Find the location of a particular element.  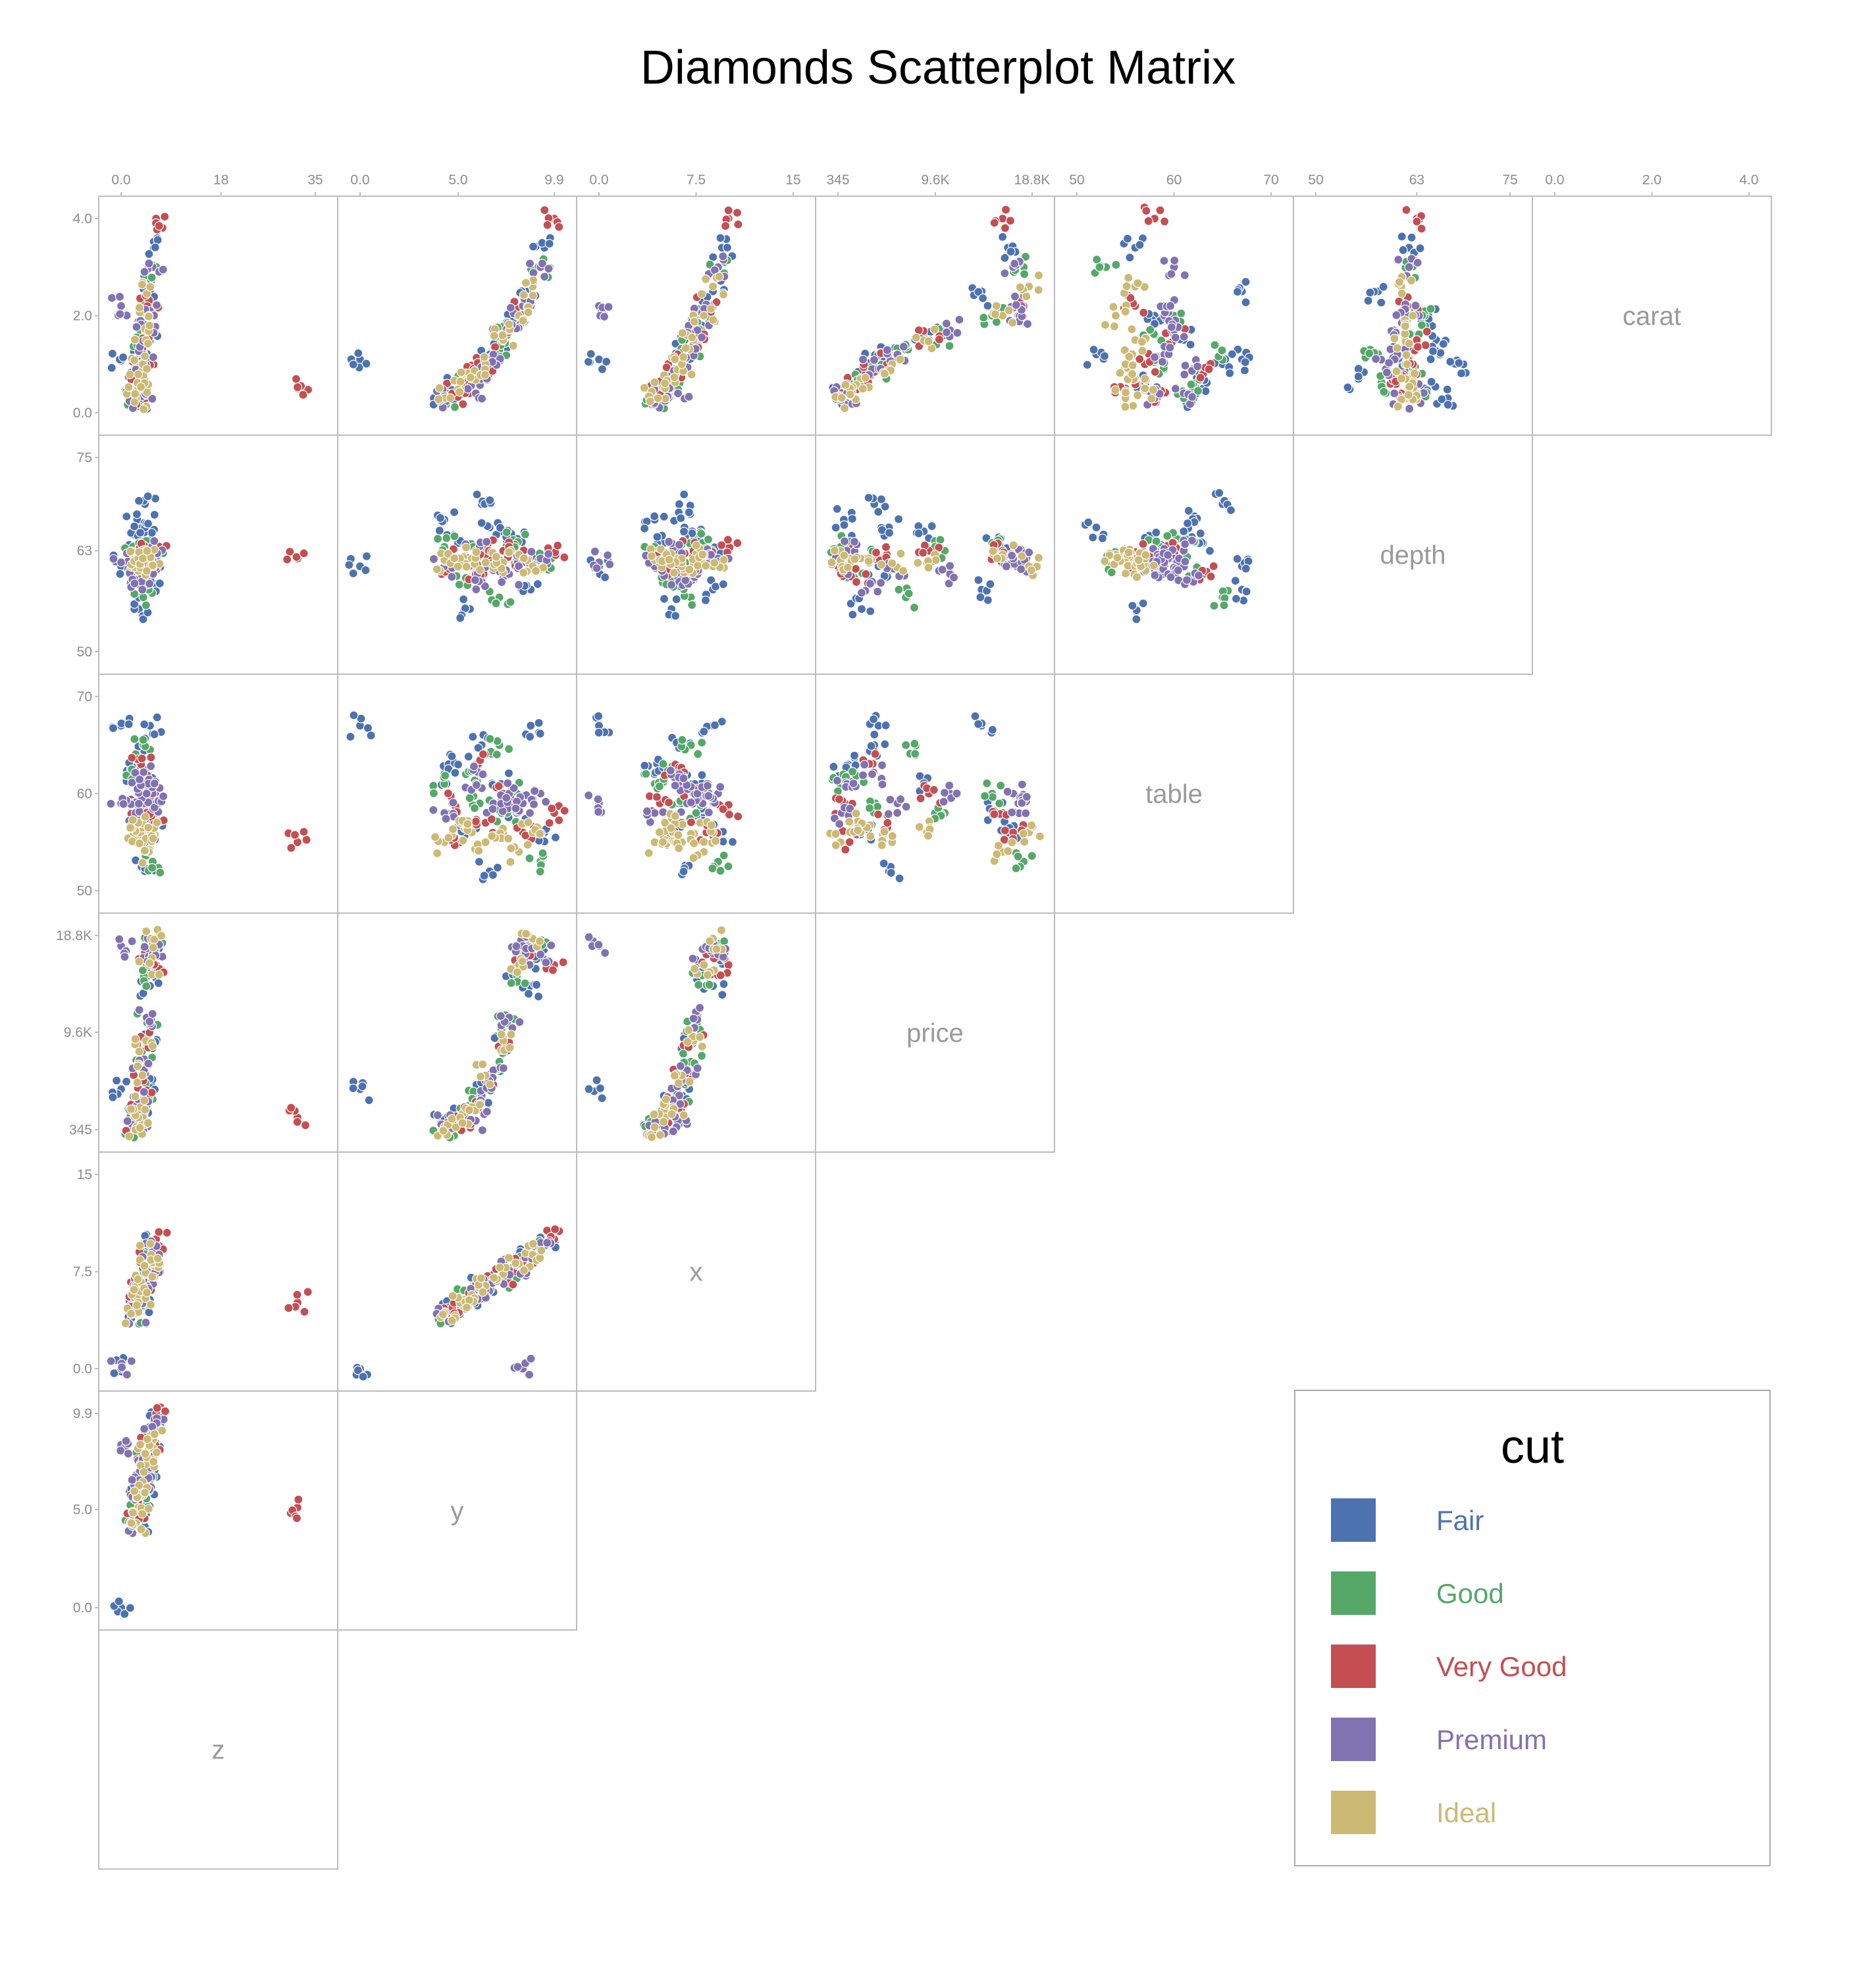

variable-label-price: price is located at coordinates (935, 1033).